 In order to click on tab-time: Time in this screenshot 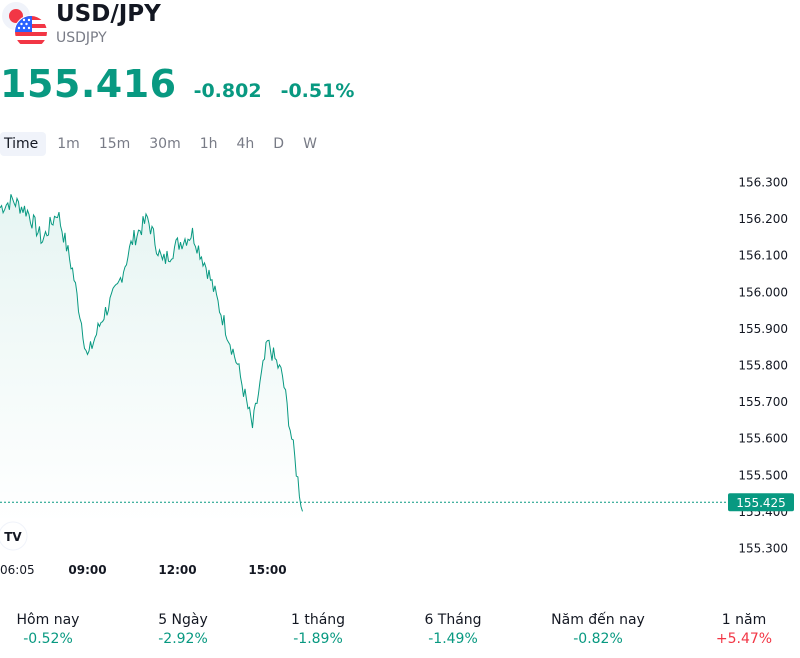, I will do `click(23, 144)`.